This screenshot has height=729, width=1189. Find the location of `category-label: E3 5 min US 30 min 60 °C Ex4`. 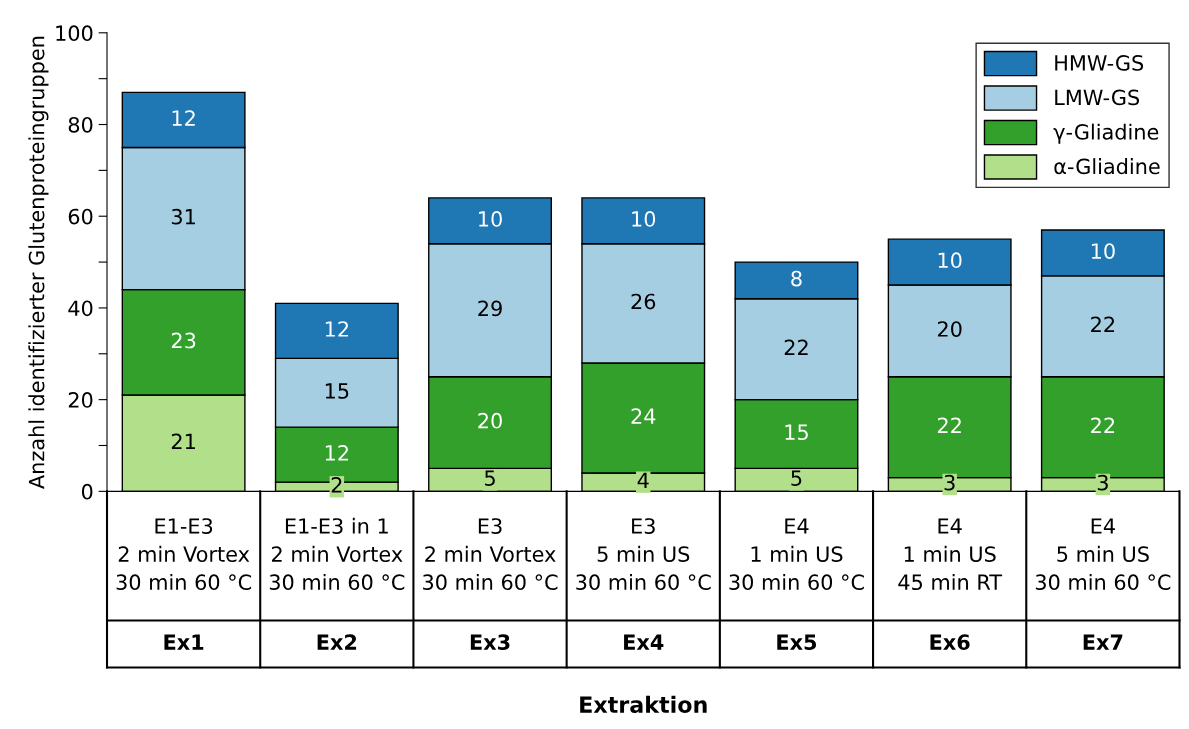

category-label: E3 5 min US 30 min 60 °C Ex4 is located at coordinates (643, 584).